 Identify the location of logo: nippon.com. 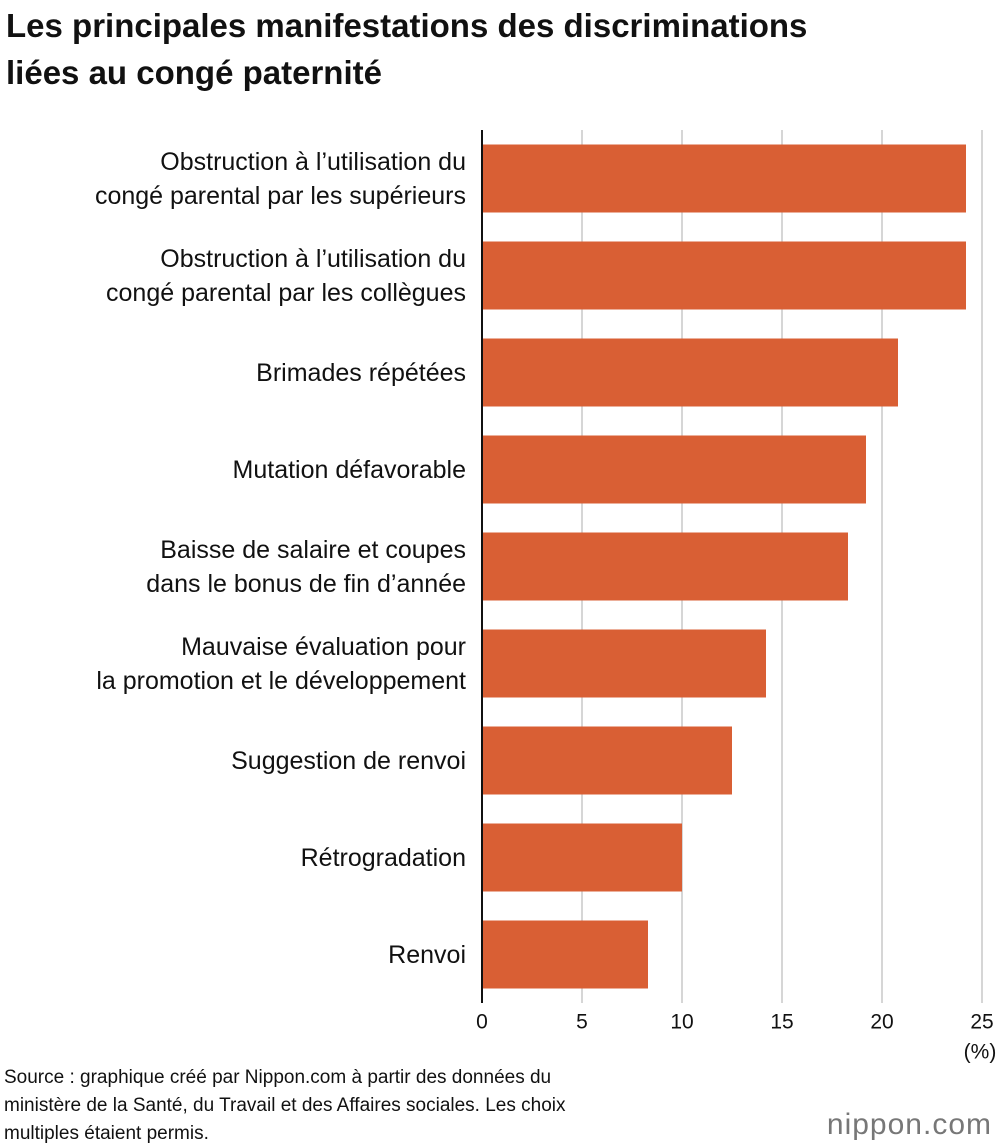
(909, 1124).